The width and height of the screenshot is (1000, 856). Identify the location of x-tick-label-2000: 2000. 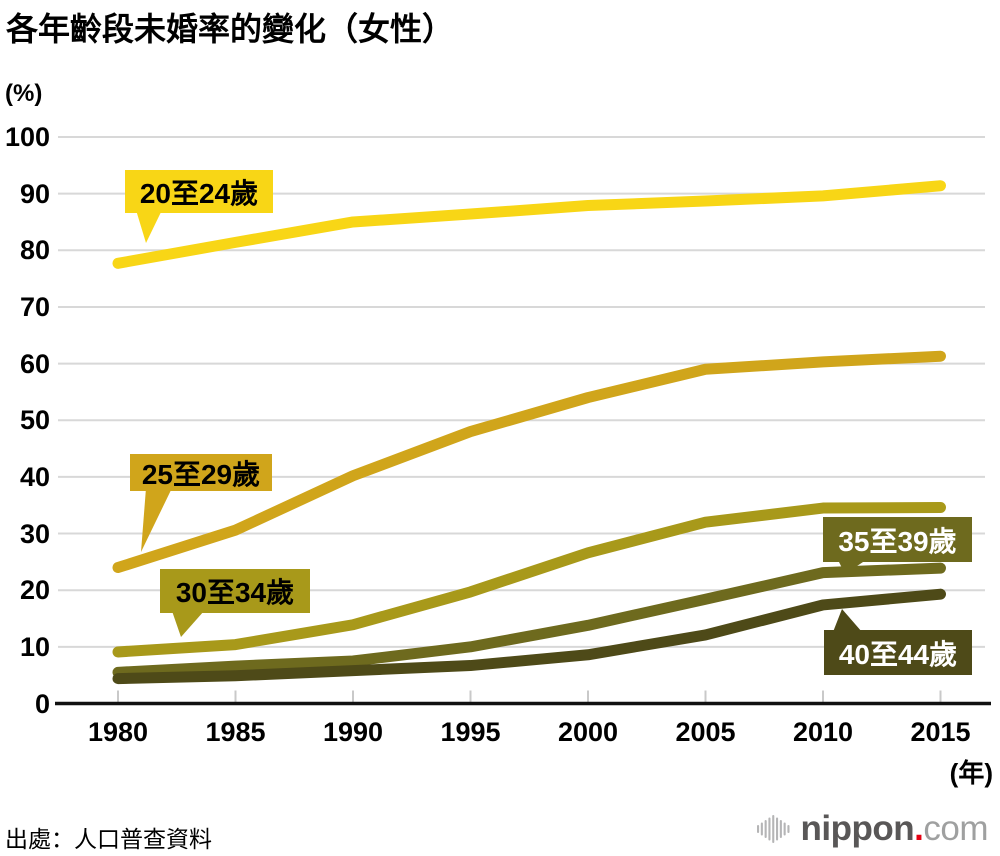
(588, 732).